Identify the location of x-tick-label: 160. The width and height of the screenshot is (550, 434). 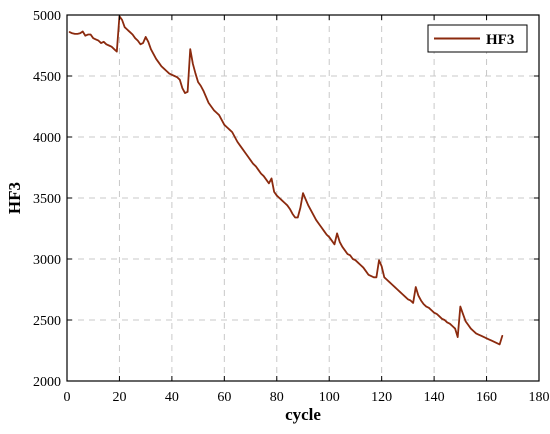
(486, 397).